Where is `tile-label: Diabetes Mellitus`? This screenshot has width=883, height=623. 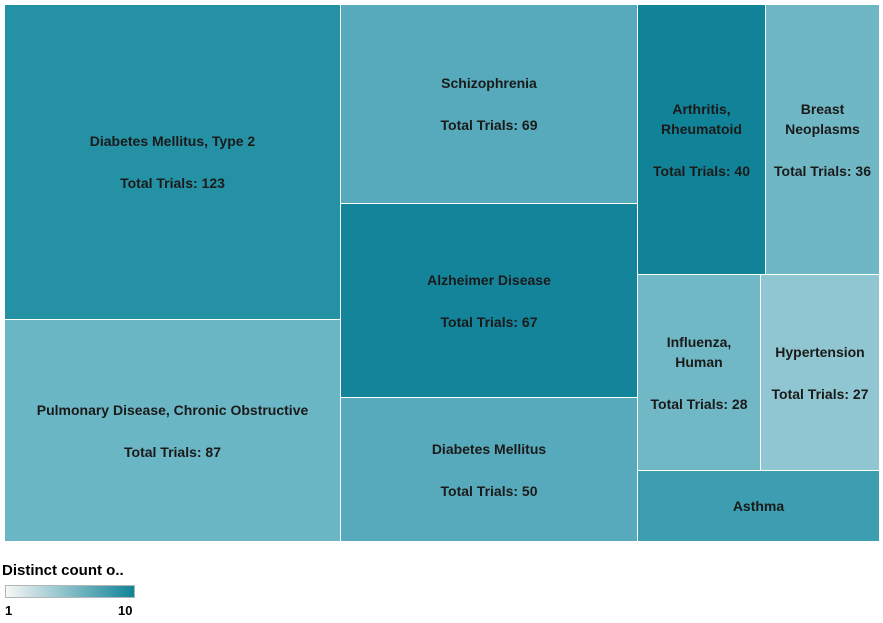 tile-label: Diabetes Mellitus is located at coordinates (489, 448).